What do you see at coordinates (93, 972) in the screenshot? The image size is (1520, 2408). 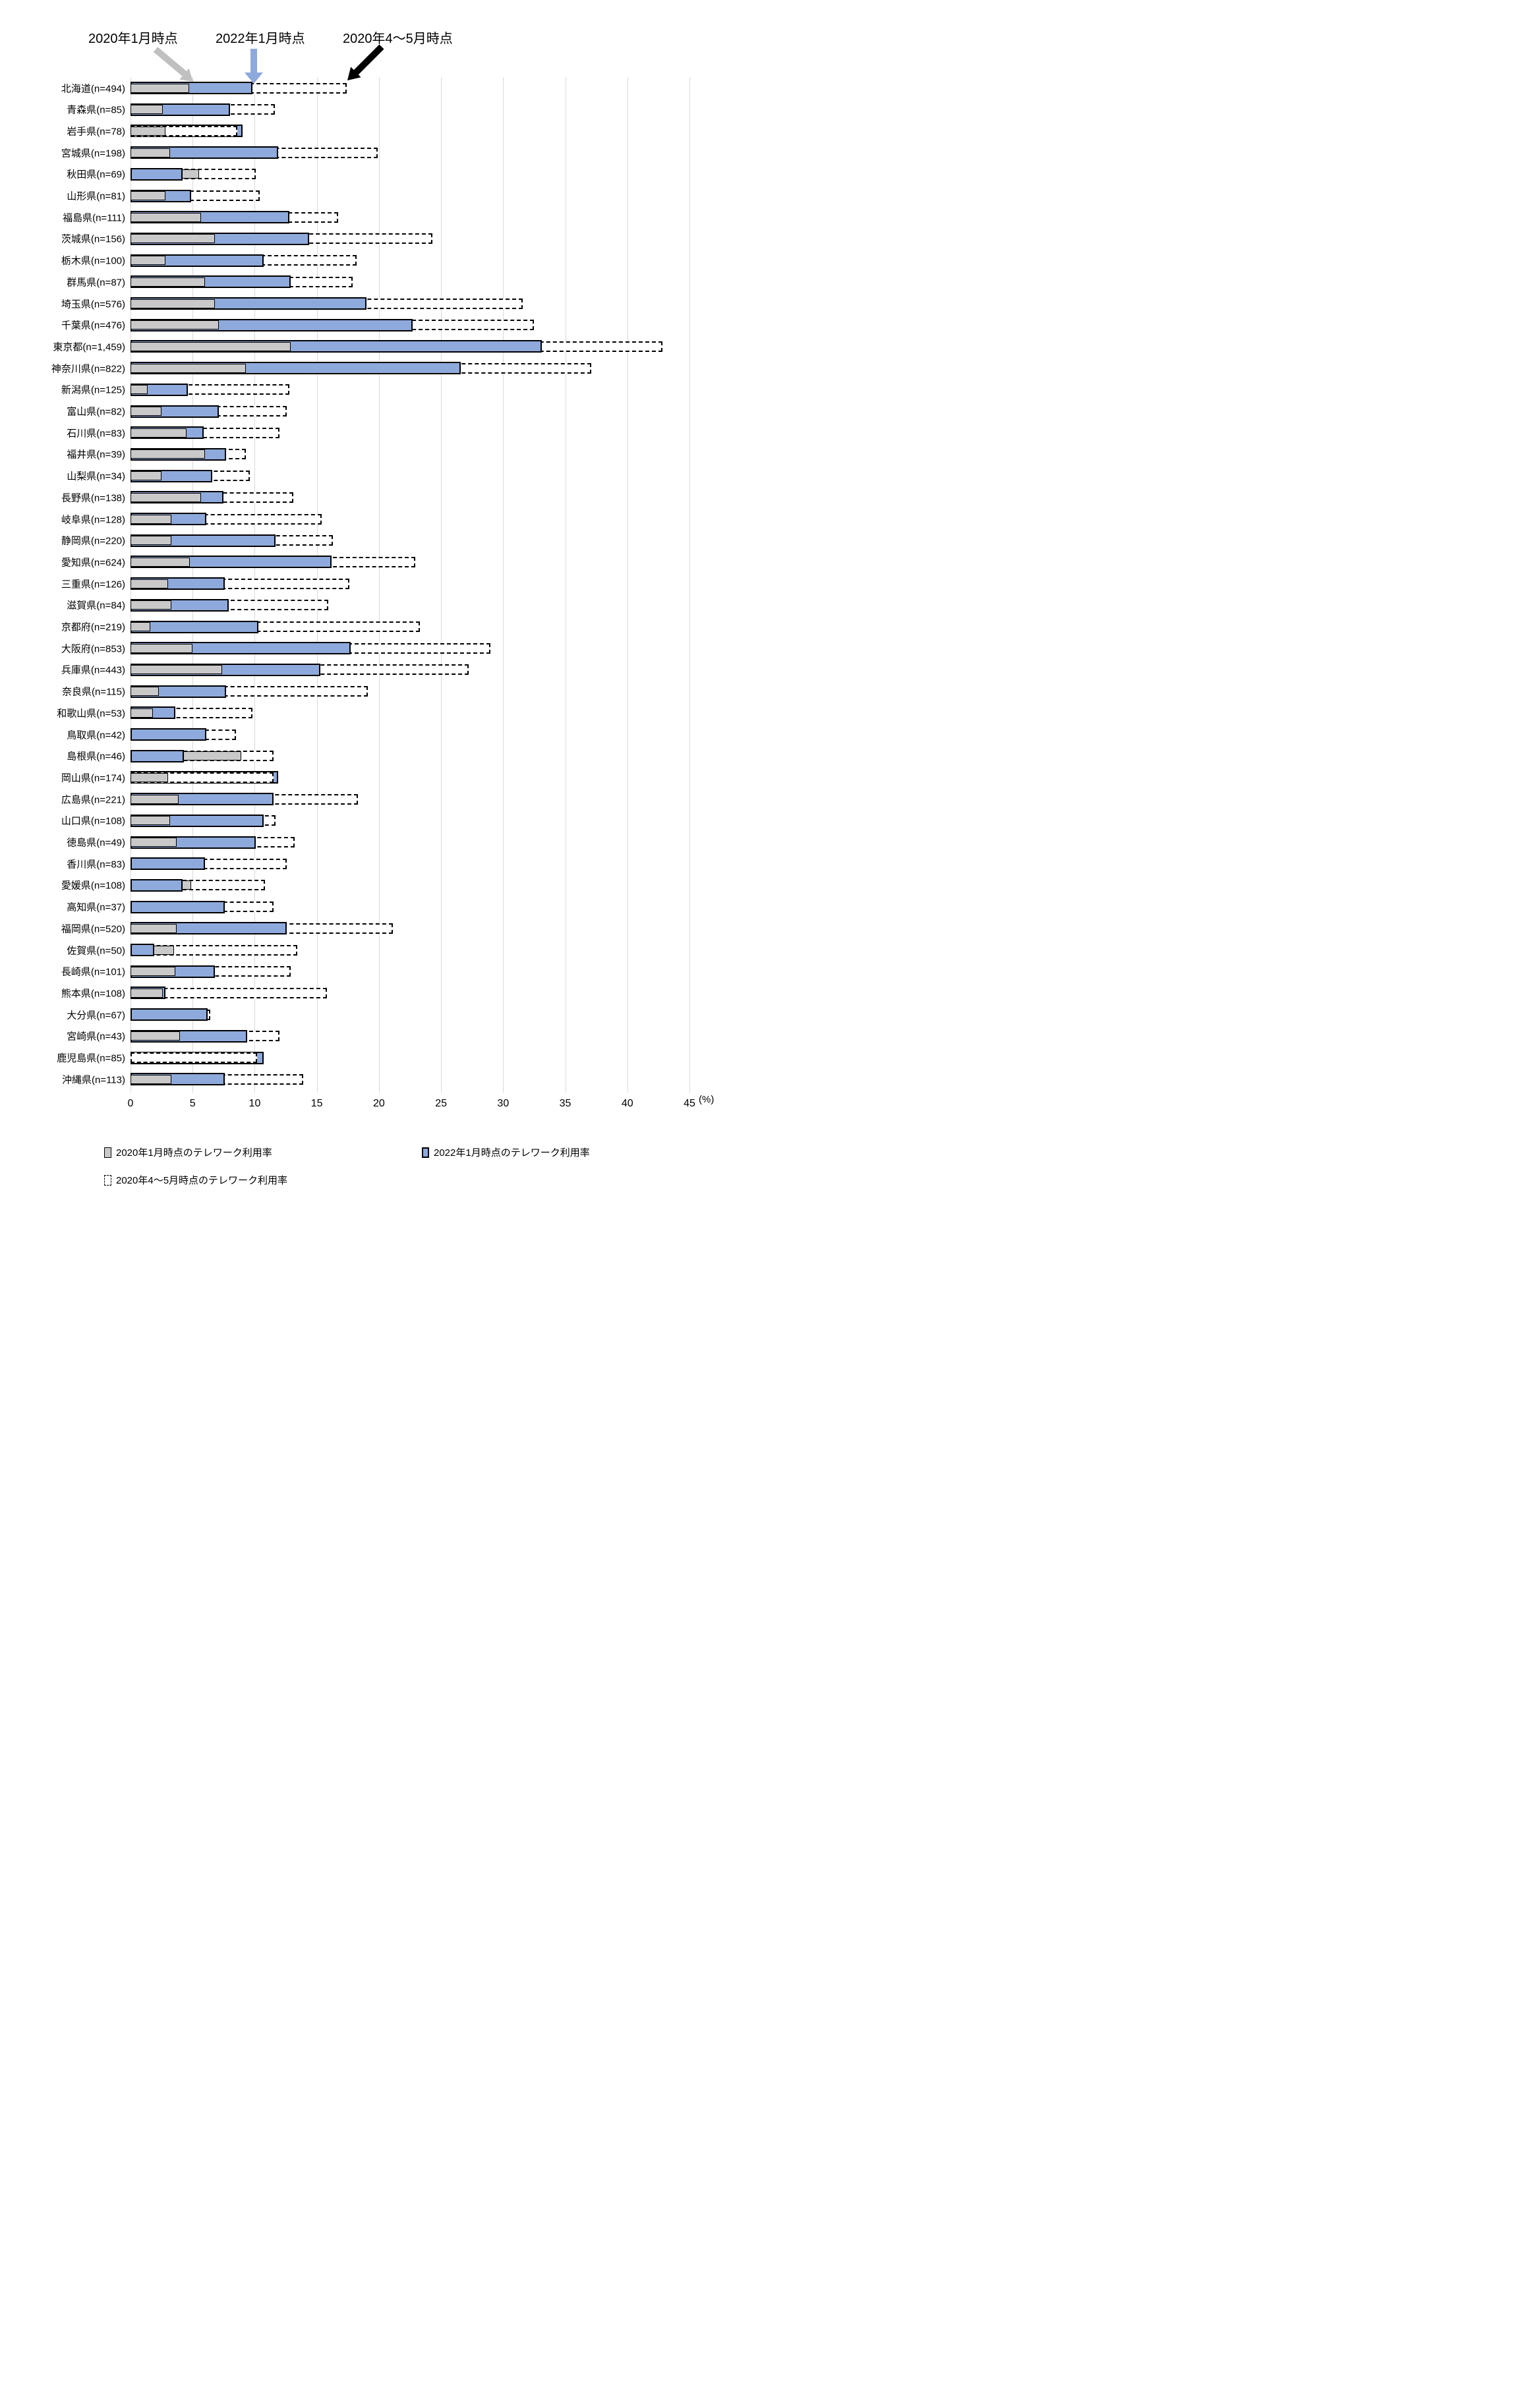 I see `category-label: 長崎県(n=101)` at bounding box center [93, 972].